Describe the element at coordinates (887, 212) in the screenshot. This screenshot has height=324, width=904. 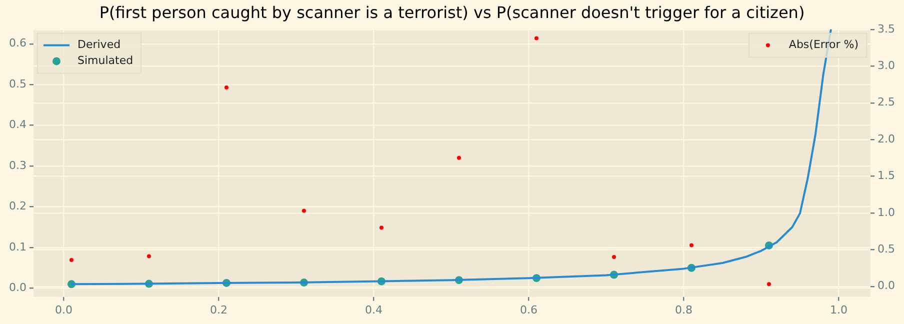
I see `y2-tick-label: 1.0` at that location.